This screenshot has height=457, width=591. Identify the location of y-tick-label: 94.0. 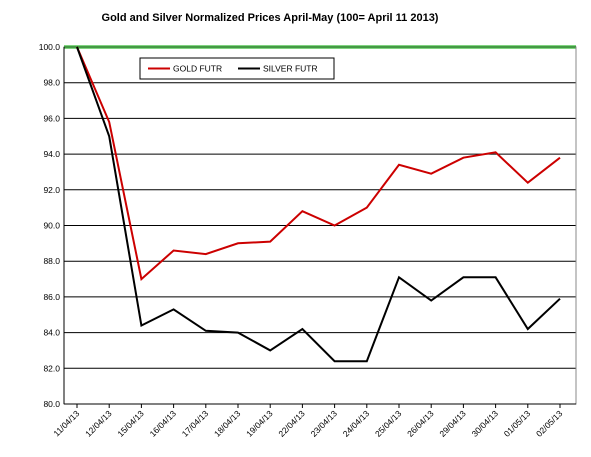
(51, 154).